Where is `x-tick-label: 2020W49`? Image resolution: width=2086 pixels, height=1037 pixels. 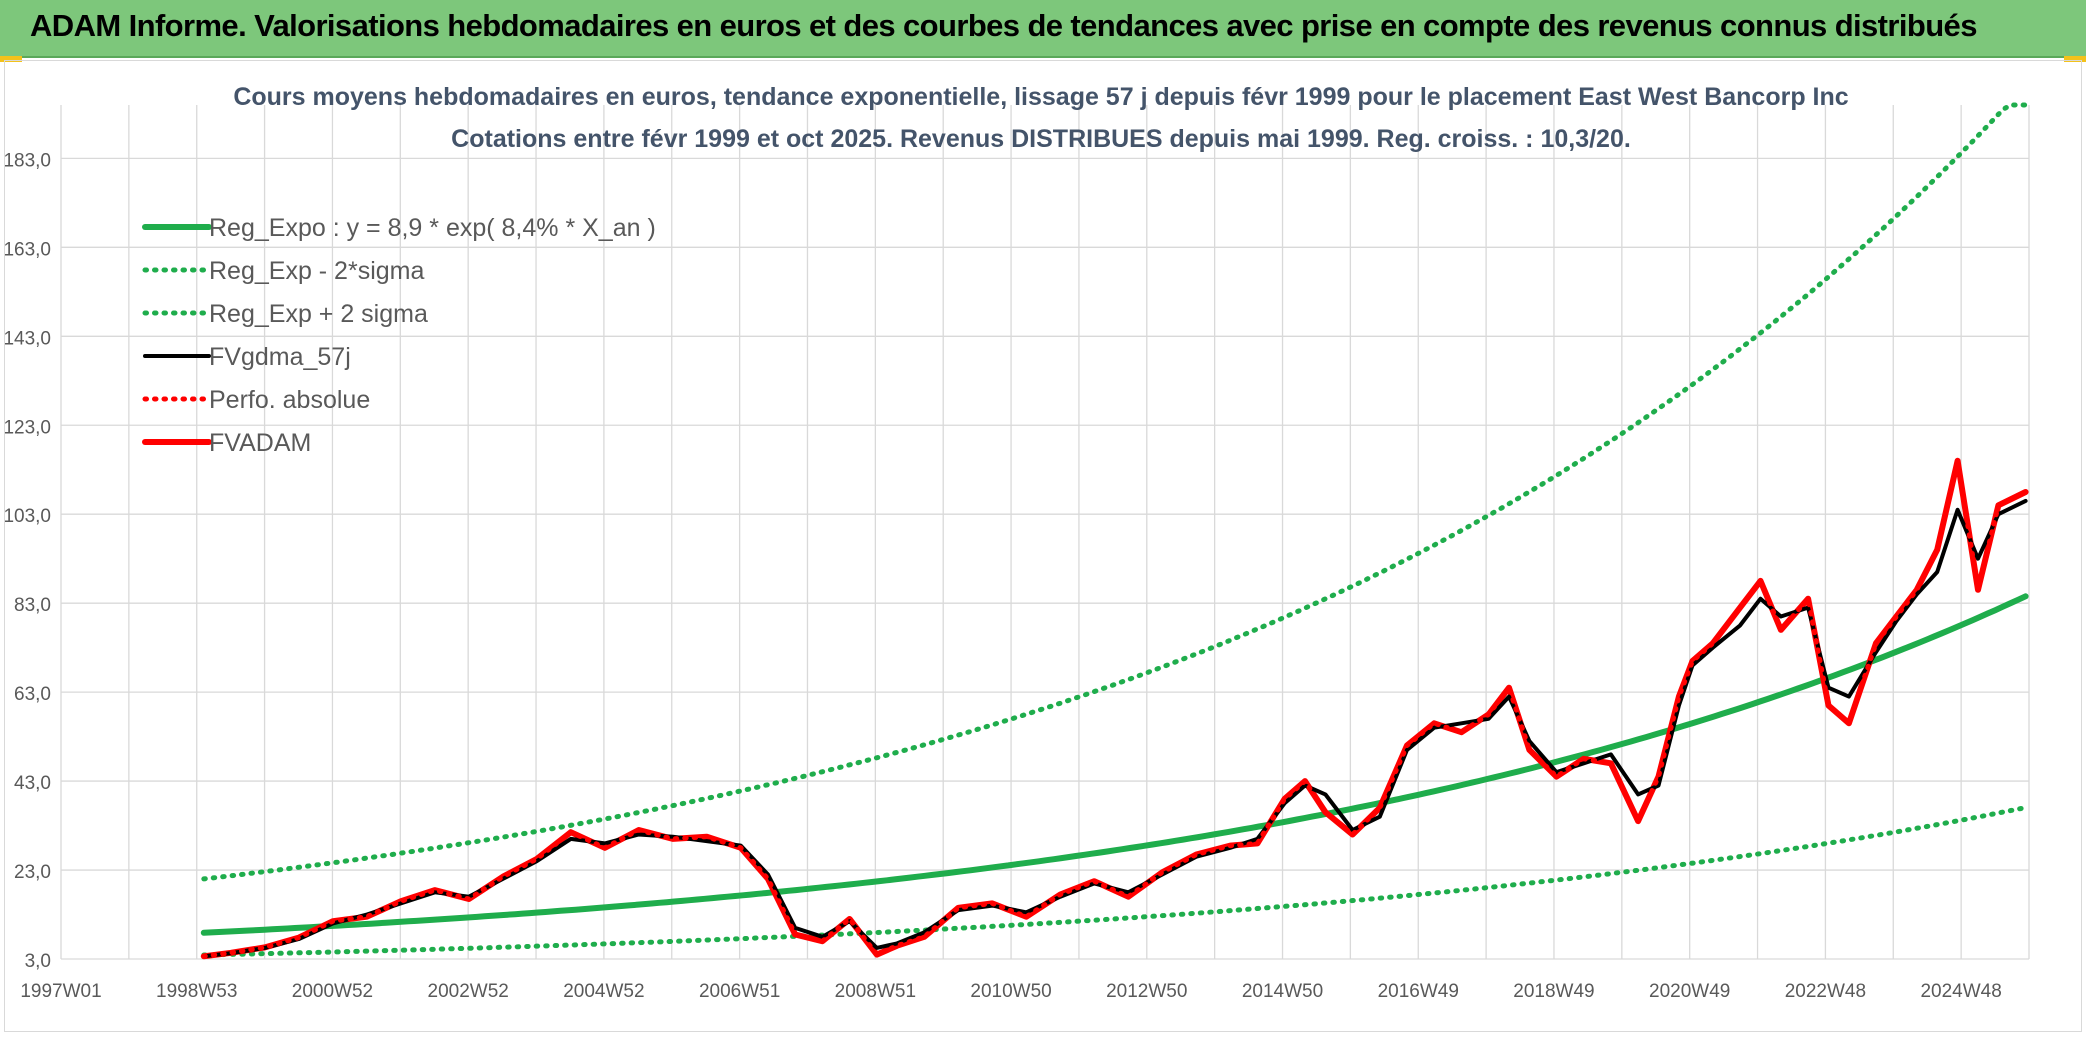
x-tick-label: 2020W49 is located at coordinates (1689, 991).